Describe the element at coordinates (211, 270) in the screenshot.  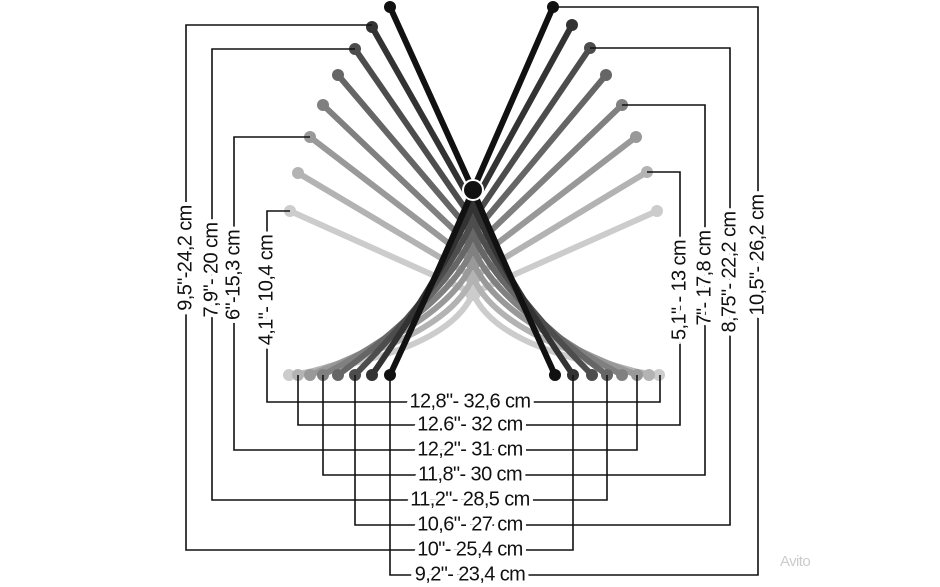
I see `size-label: 7,9"- 20 cm` at that location.